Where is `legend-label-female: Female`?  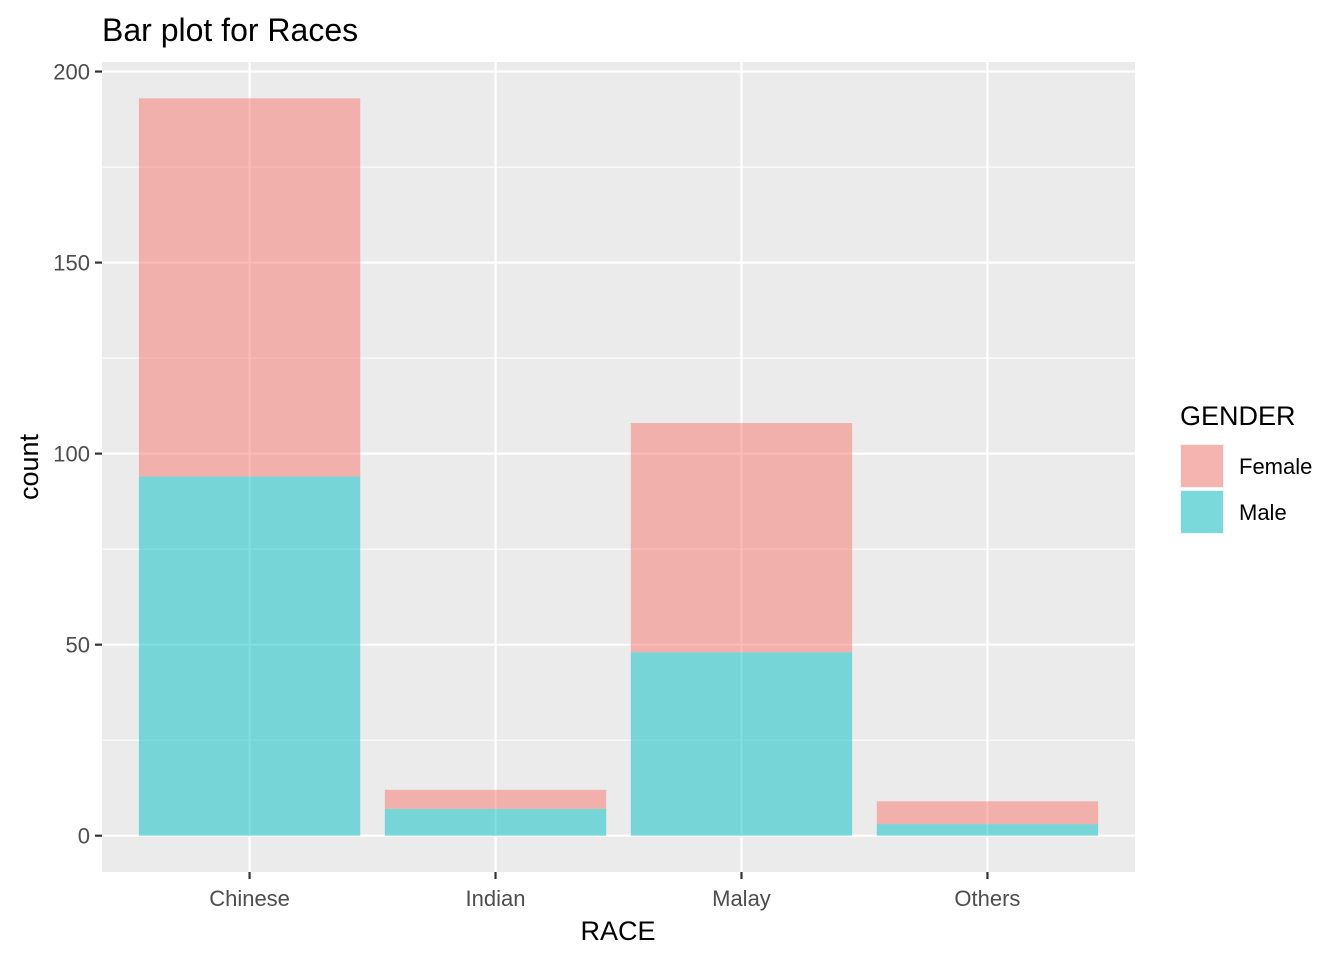
legend-label-female: Female is located at coordinates (1275, 466).